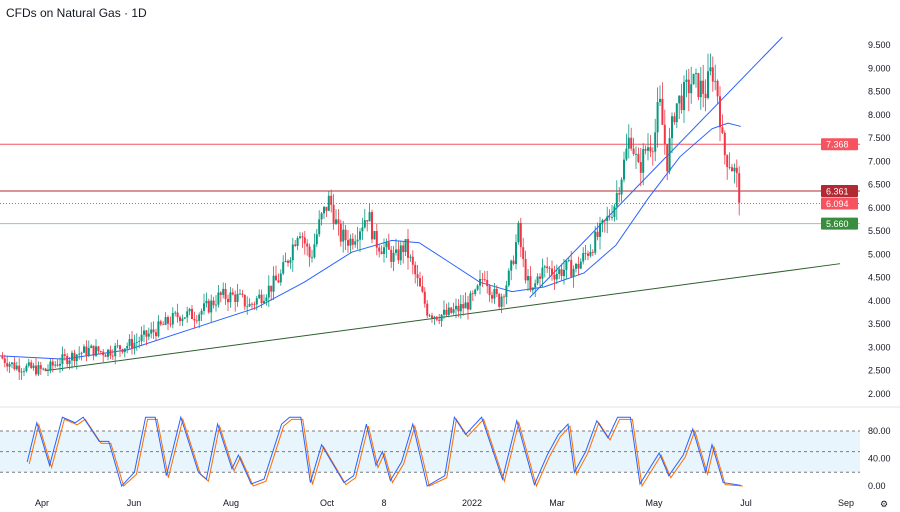 This screenshot has width=900, height=512. I want to click on uptrend-trendline, so click(656, 167).